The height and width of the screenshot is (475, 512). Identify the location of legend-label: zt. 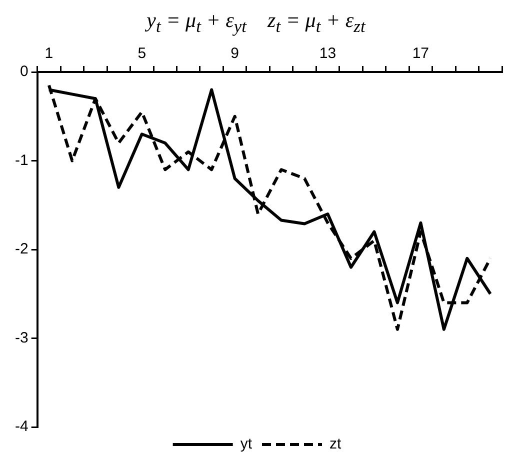
(336, 444).